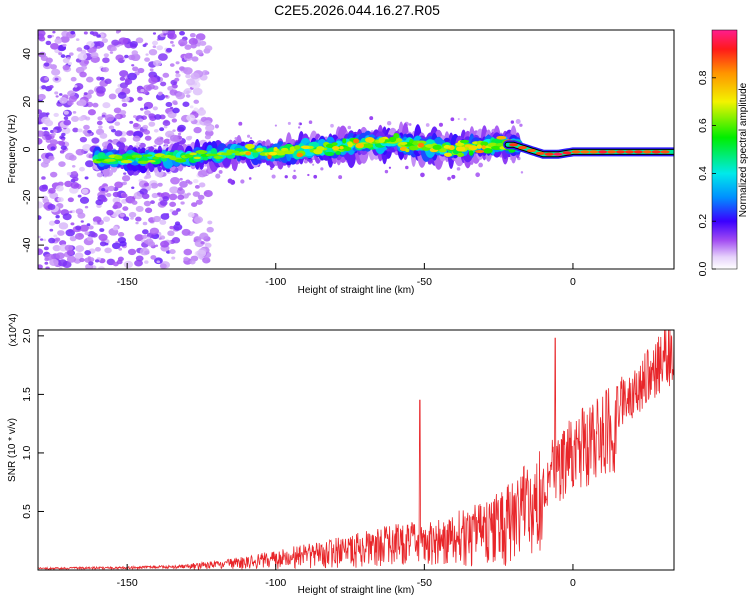 Image resolution: width=750 pixels, height=600 pixels. Describe the element at coordinates (127, 282) in the screenshot. I see `spectrogram-x-tick-label: -150` at that location.